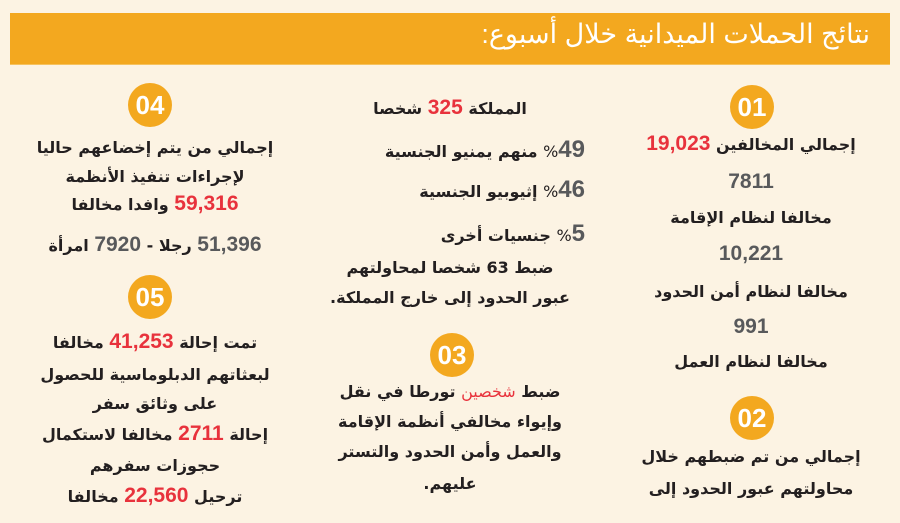 The width and height of the screenshot is (900, 523). Describe the element at coordinates (450, 267) in the screenshot. I see `exit-attempt-line-1: ضبط 63 شخصا لمحاولتهم` at that location.